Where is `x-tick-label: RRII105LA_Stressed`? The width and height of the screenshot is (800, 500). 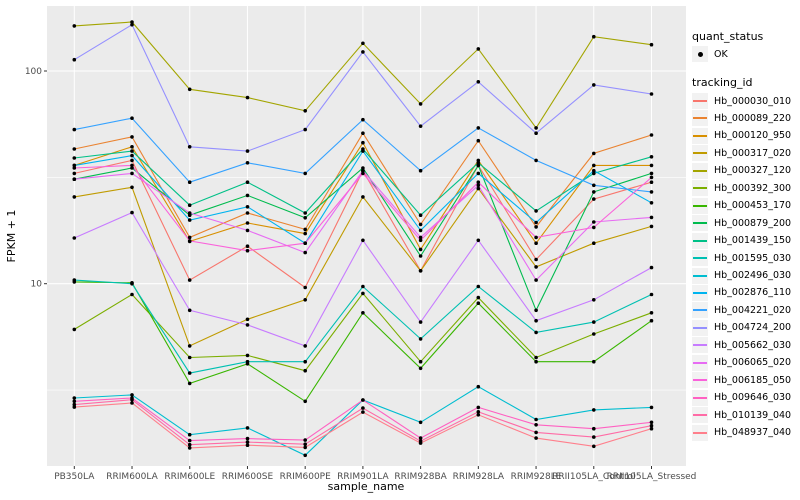 x-tick-label: RRII105LA_Stressed is located at coordinates (652, 477).